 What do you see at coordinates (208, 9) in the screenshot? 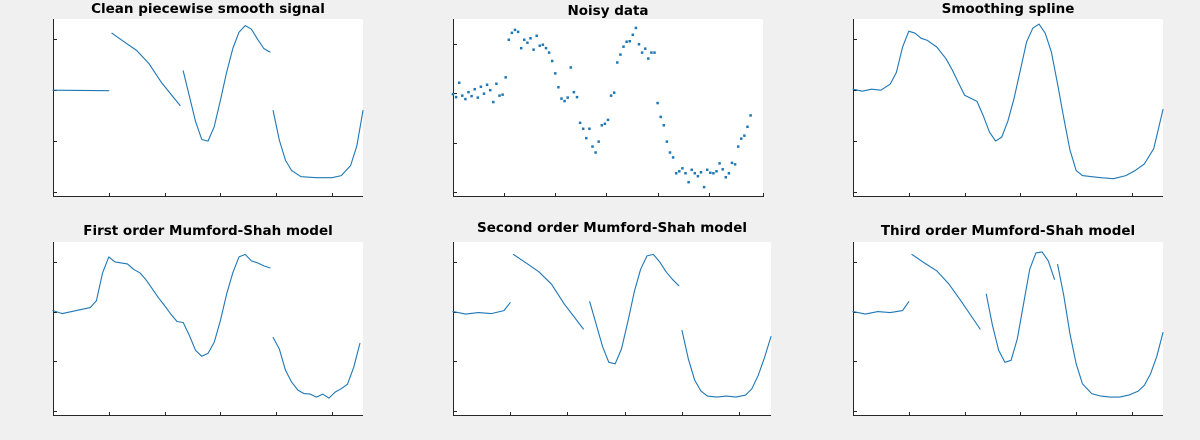
I see `chart-title: Clean piecewise smooth signal` at bounding box center [208, 9].